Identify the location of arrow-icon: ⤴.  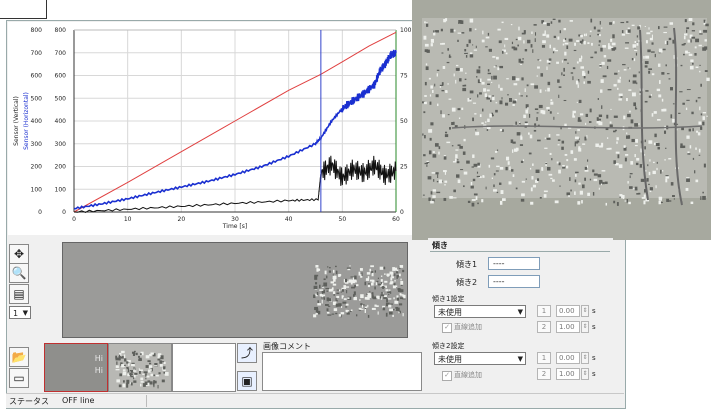
(247, 353).